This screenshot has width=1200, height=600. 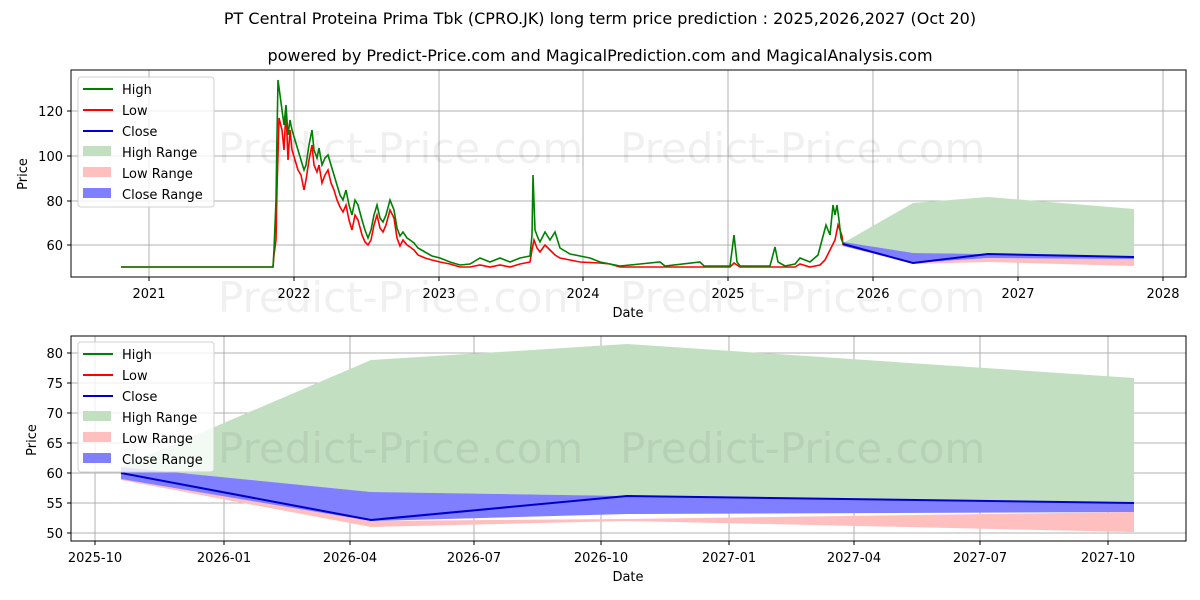 What do you see at coordinates (582, 294) in the screenshot?
I see `top-xtick-label: 2024` at bounding box center [582, 294].